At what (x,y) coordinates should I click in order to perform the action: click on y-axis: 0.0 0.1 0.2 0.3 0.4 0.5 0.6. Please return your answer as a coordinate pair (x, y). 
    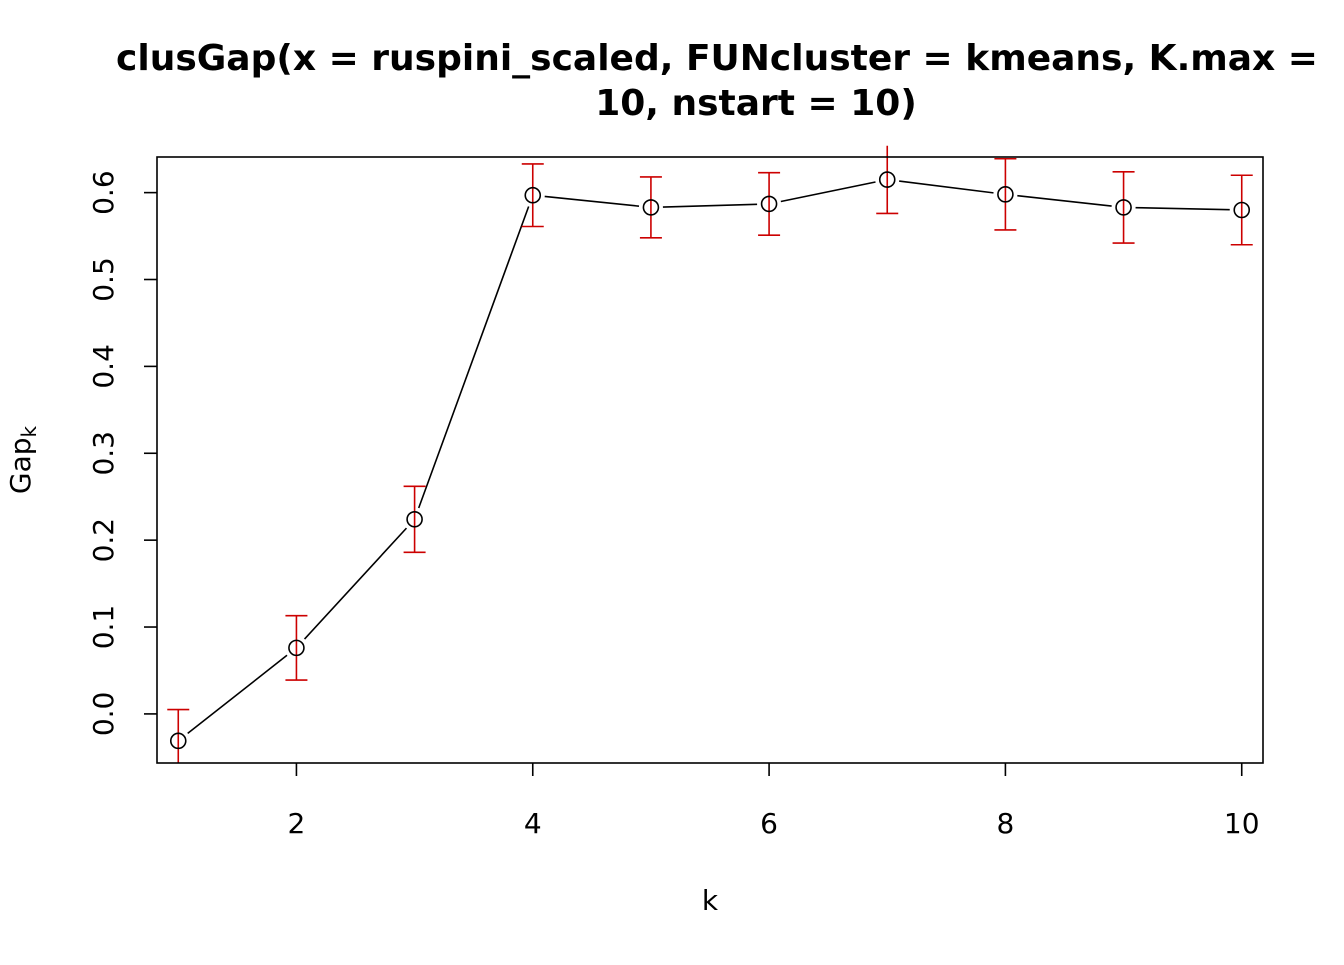
    Looking at the image, I should click on (122, 453).